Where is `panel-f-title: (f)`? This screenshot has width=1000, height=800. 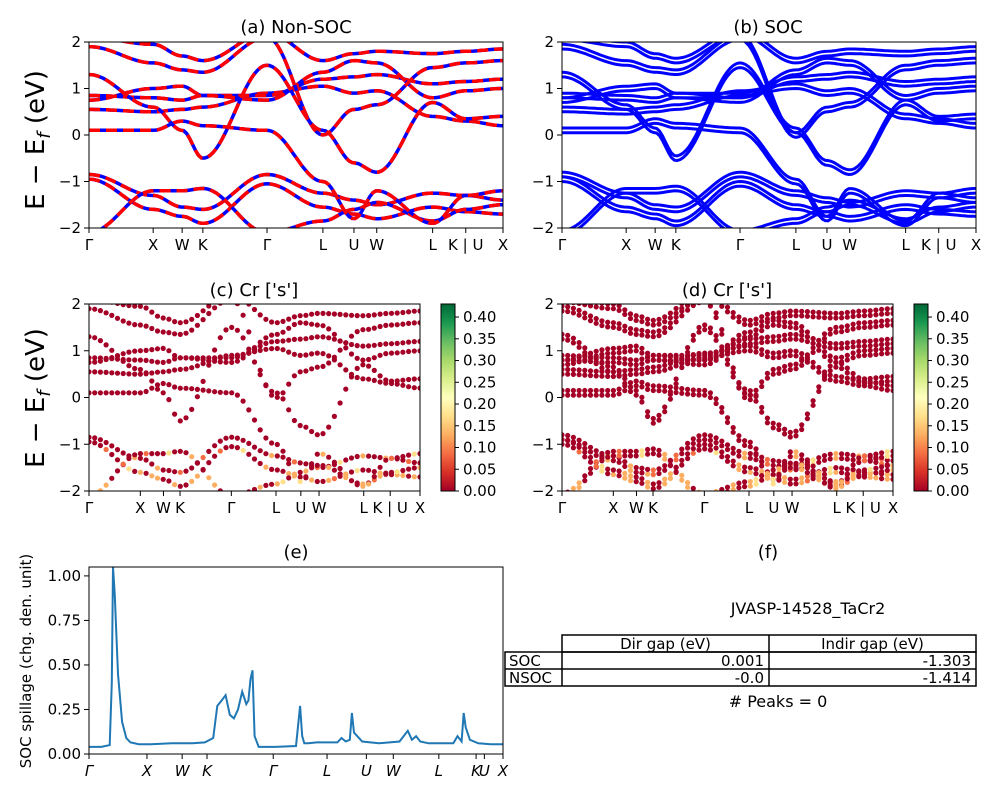 panel-f-title: (f) is located at coordinates (768, 552).